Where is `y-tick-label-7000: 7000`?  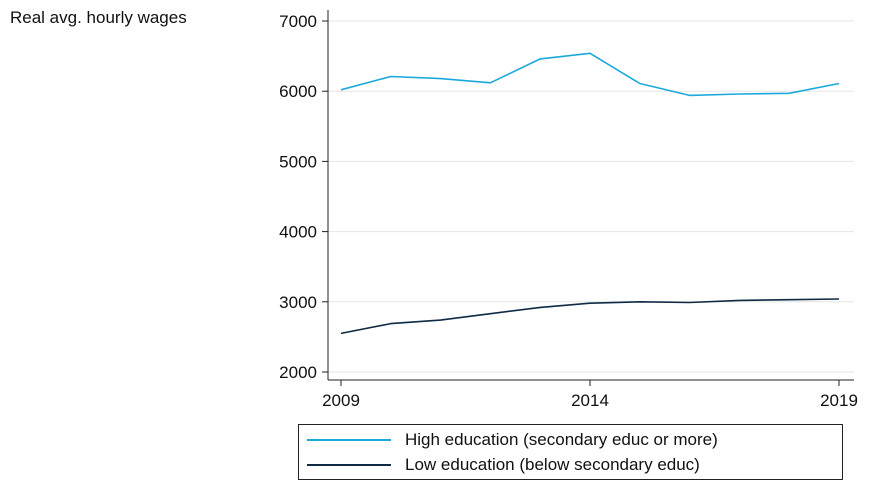
y-tick-label-7000: 7000 is located at coordinates (298, 21).